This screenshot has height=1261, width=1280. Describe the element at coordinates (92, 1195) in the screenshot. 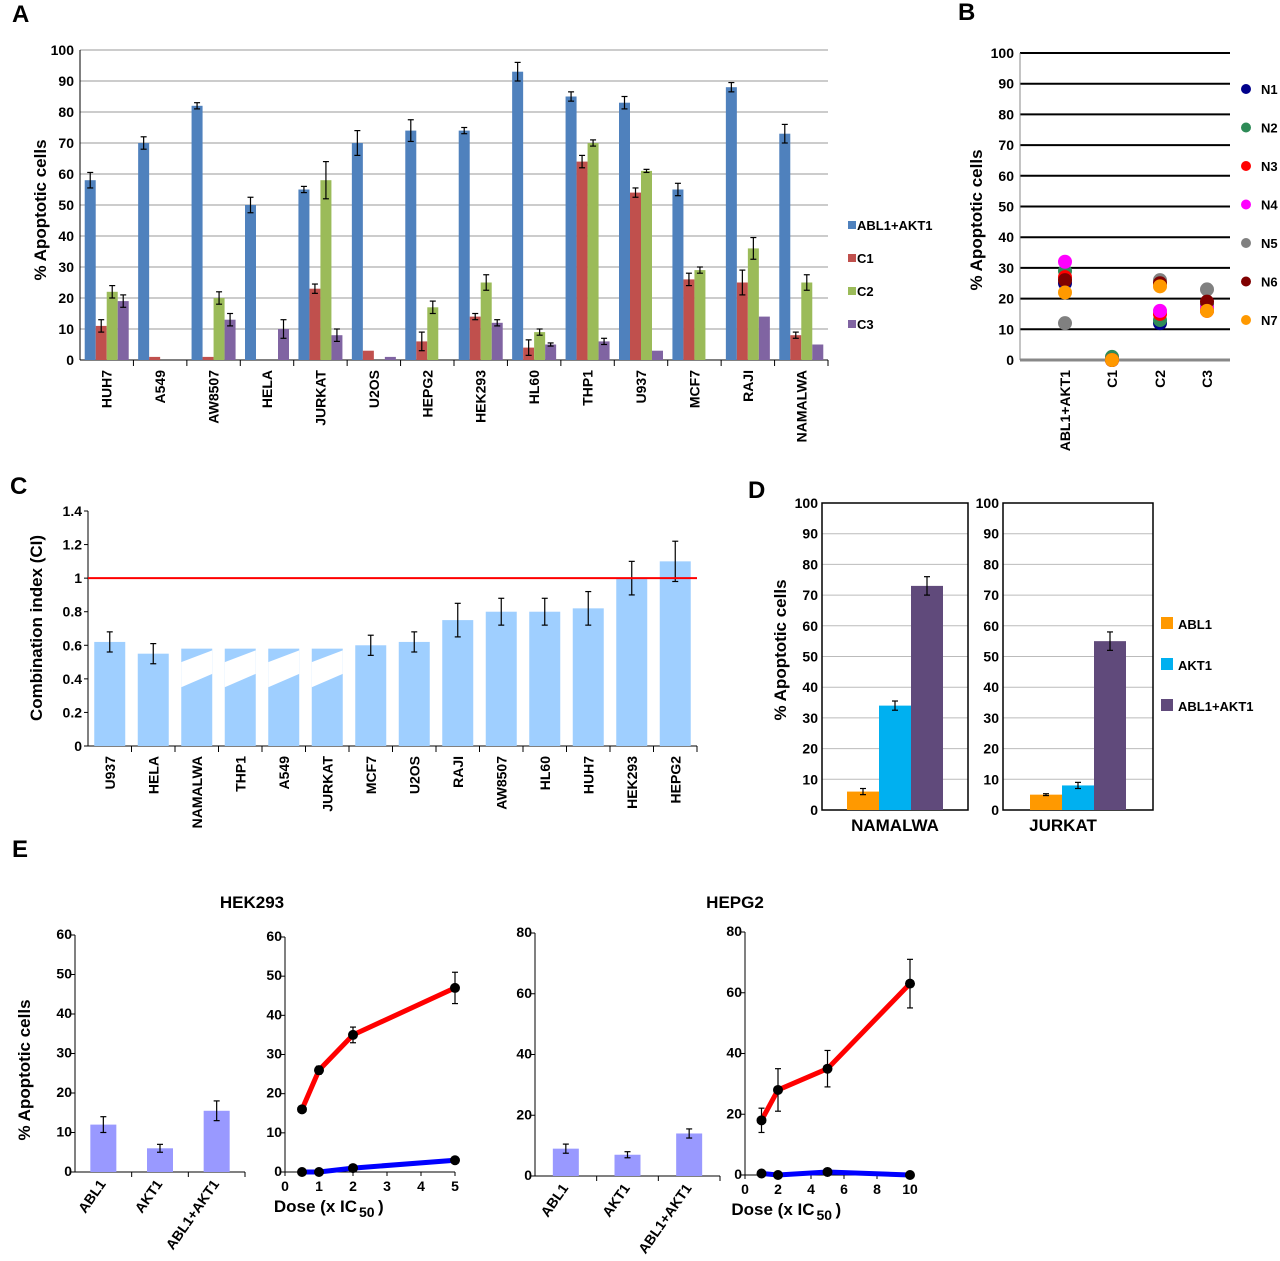

I see `x-tick-label: ABL1` at that location.